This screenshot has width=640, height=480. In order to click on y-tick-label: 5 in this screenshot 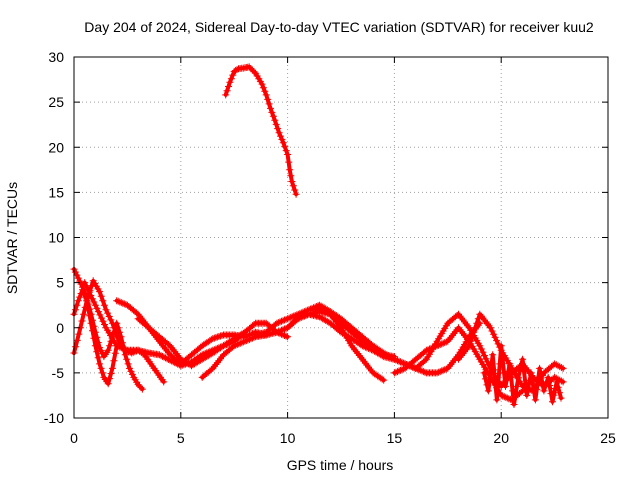, I will do `click(60, 283)`.